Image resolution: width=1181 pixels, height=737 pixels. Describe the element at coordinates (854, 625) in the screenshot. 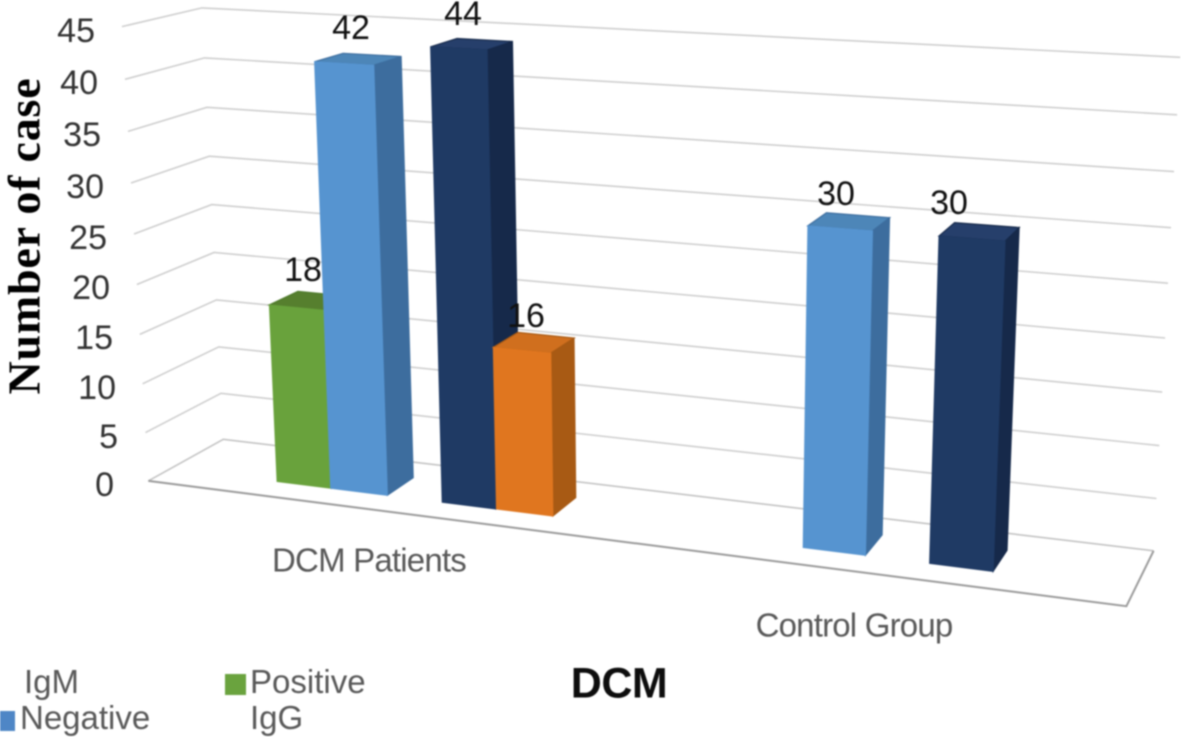

I see `svg-text: Control Group` at that location.